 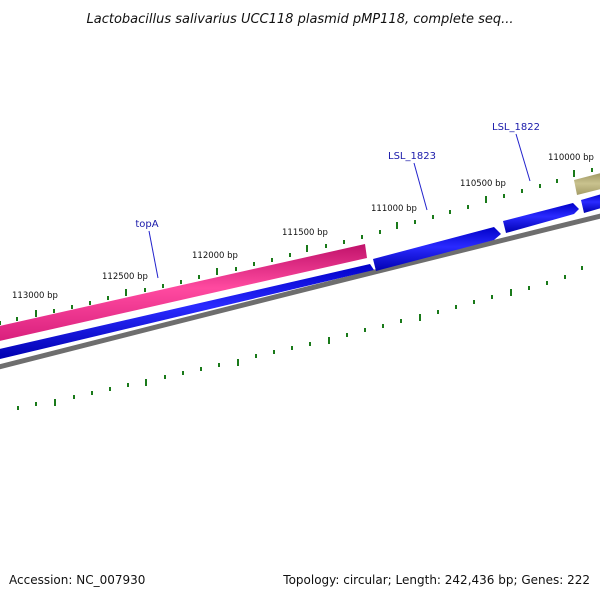 What do you see at coordinates (571, 158) in the screenshot?
I see `tick-label-110000: 110000 bp` at bounding box center [571, 158].